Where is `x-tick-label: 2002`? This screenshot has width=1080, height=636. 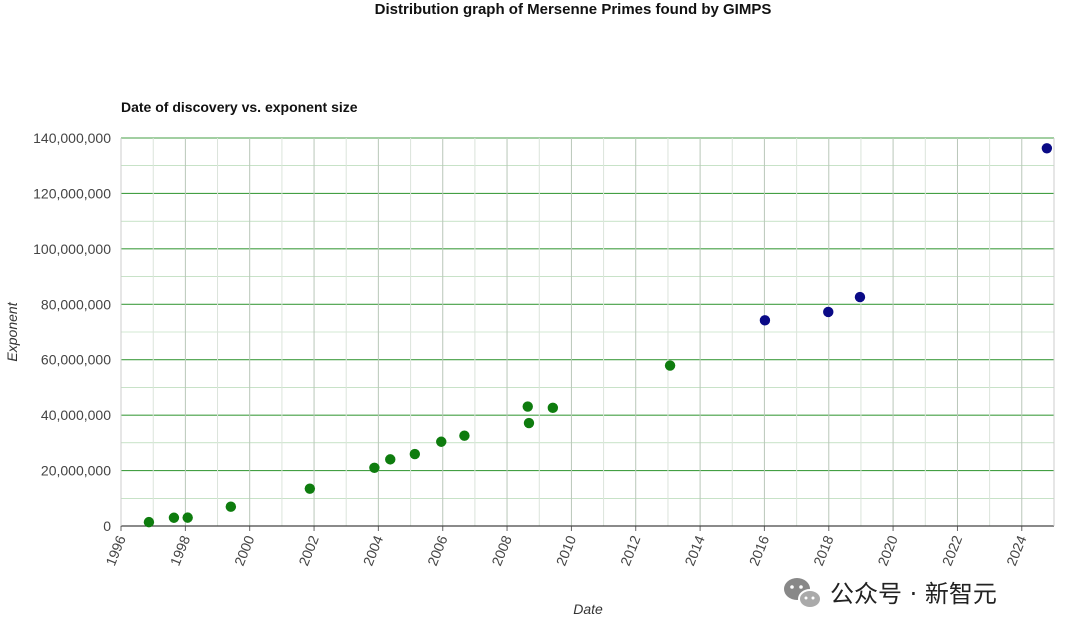
x-tick-label: 2002 is located at coordinates (308, 550).